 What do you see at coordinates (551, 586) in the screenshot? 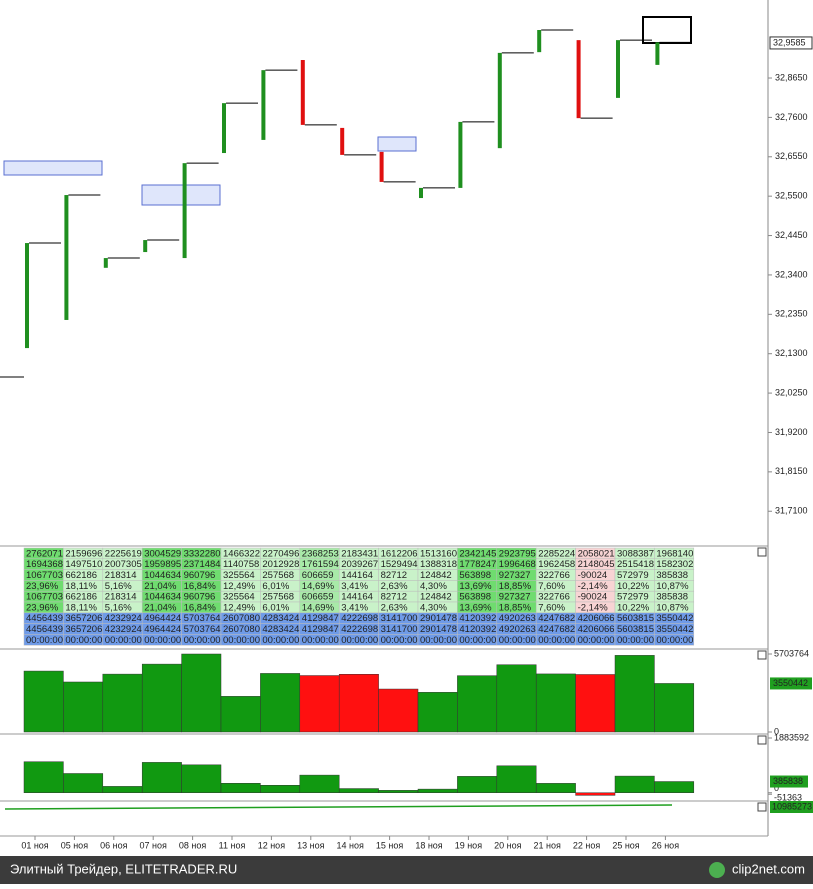
I see `table-cell-text: 7,60%` at bounding box center [551, 586].